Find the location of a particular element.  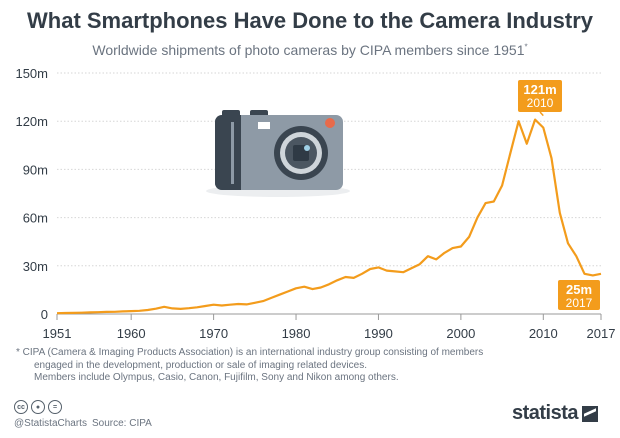

nd-icon: = is located at coordinates (55, 407).